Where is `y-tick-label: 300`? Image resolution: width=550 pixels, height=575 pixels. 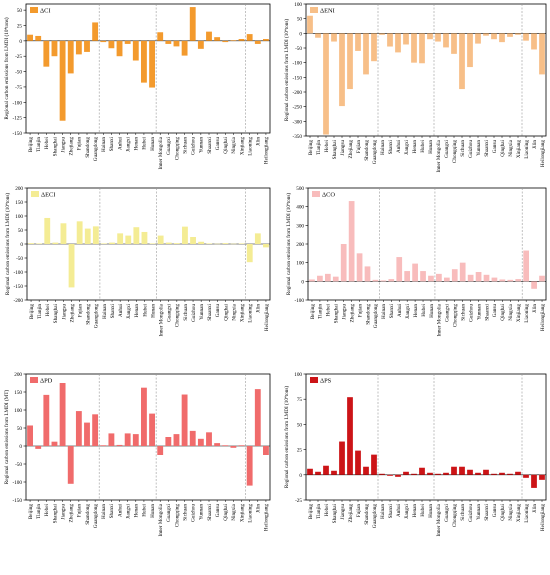 y-tick-label: 300 is located at coordinates (300, 226).